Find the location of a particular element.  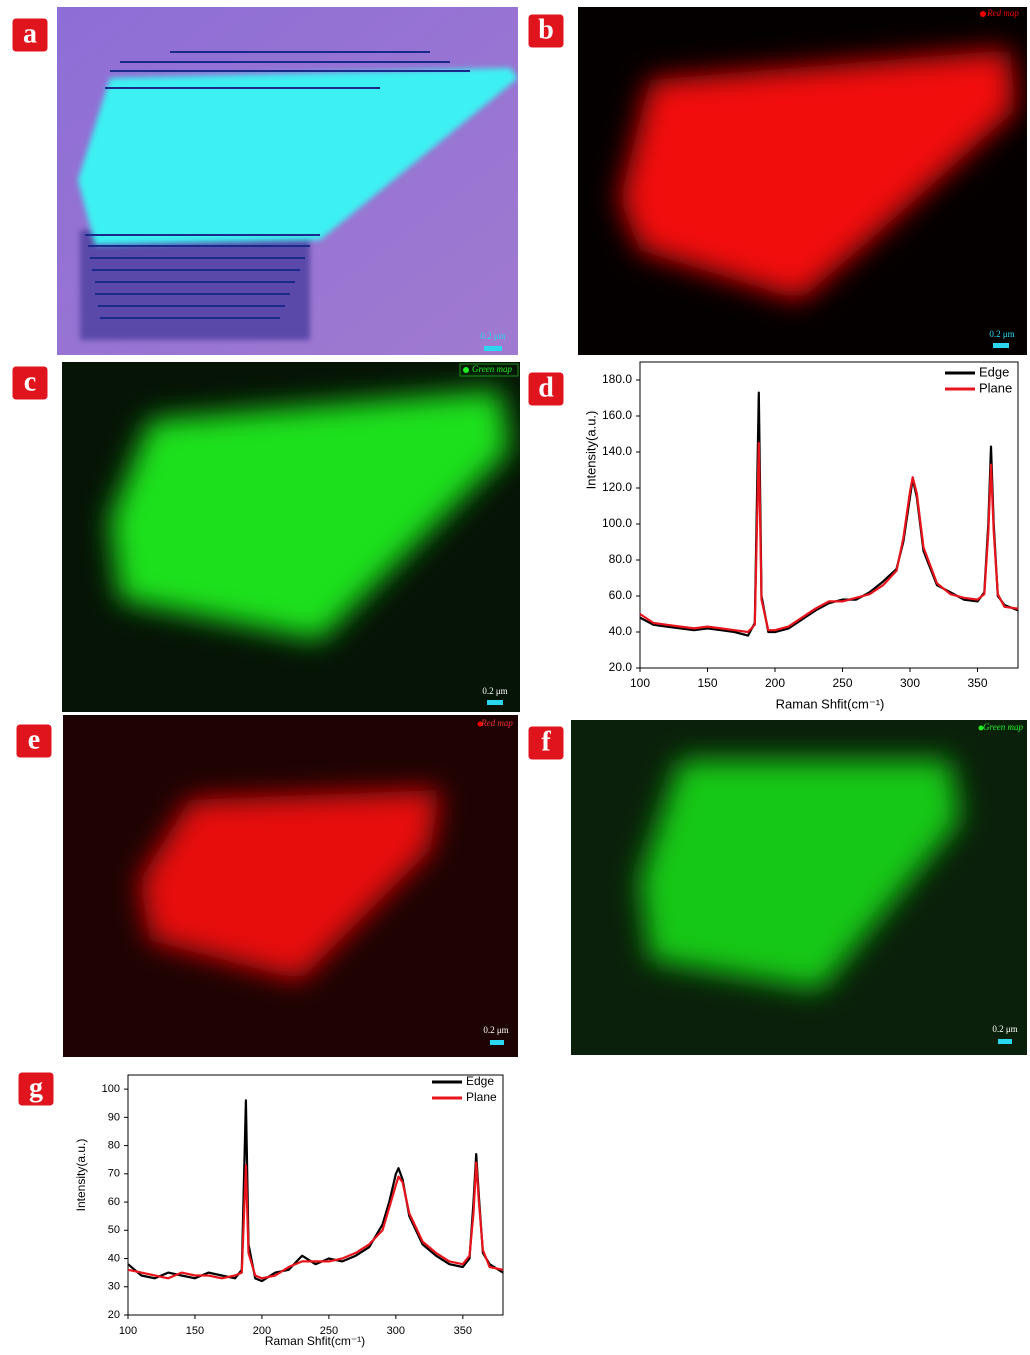

y-tick-label: 70 is located at coordinates (114, 1174).